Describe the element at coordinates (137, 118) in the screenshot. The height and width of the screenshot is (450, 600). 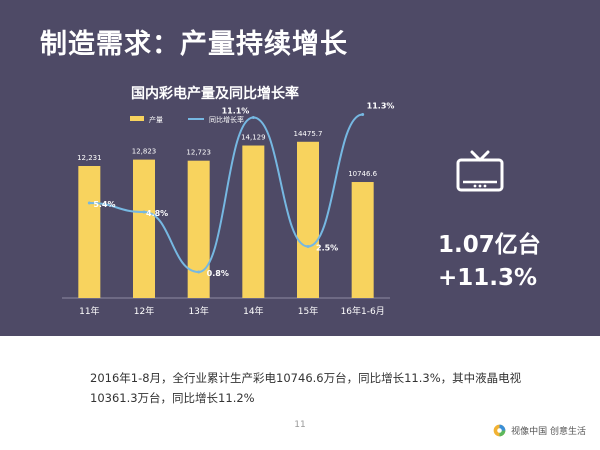
I see `legend-swatch-bar` at that location.